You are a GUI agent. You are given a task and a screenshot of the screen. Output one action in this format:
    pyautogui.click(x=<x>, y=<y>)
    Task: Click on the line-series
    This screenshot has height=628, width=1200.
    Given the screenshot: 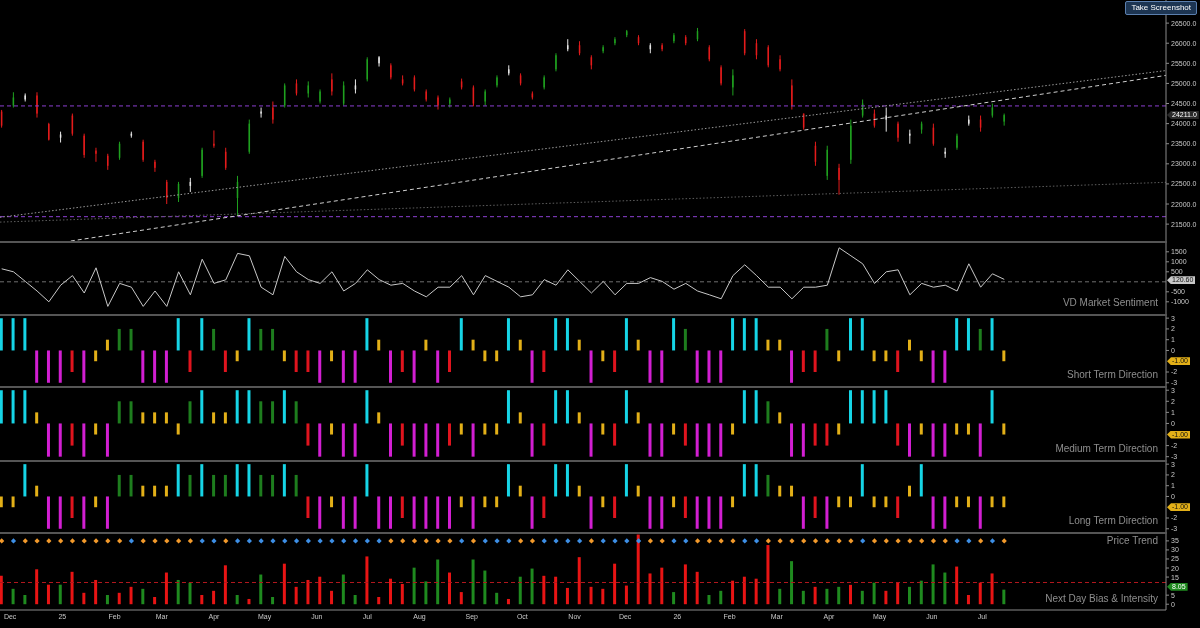 What is the action you would take?
    pyautogui.click(x=503, y=277)
    